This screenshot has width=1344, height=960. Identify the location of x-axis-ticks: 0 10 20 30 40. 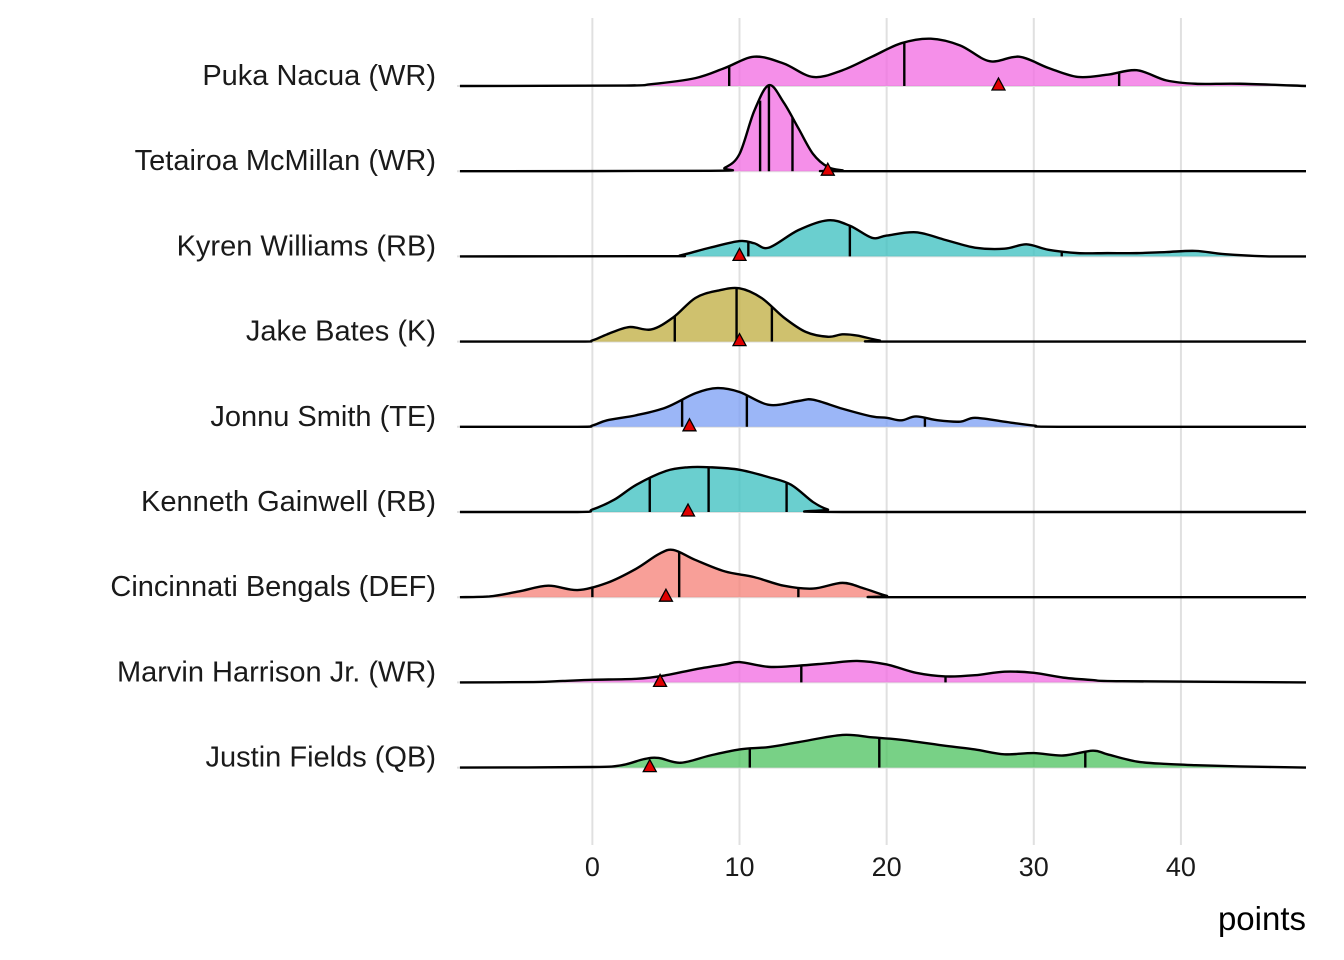
(890, 867).